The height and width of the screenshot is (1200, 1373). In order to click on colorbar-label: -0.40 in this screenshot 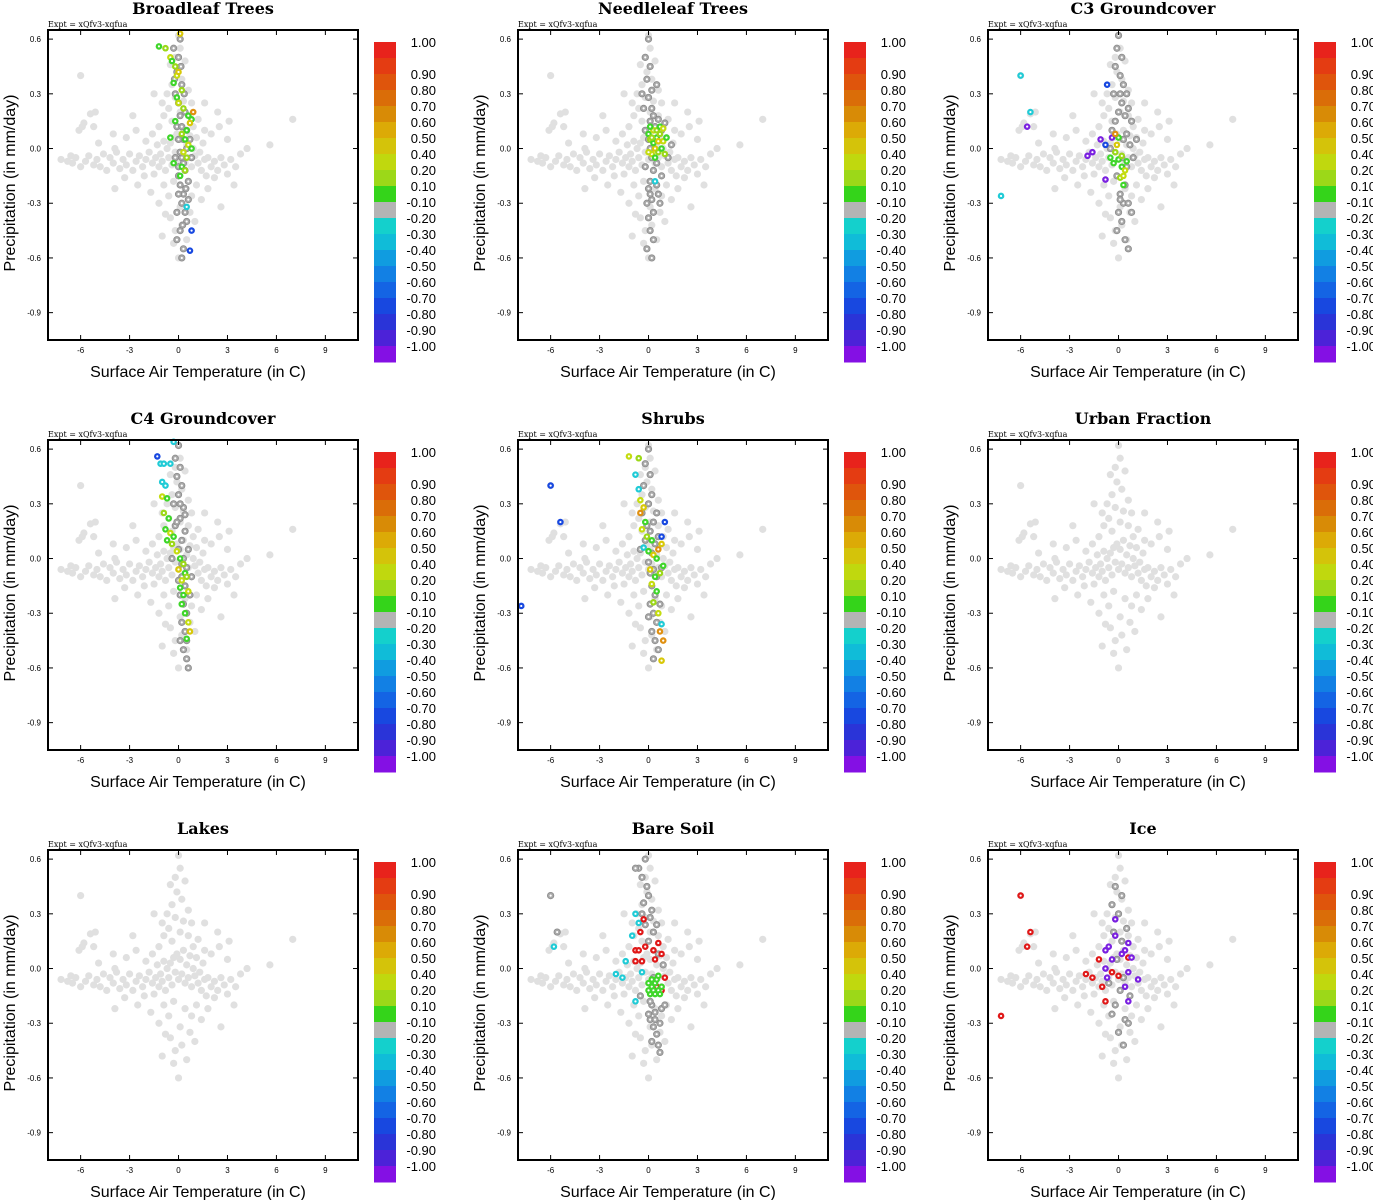, I will do `click(891, 250)`.